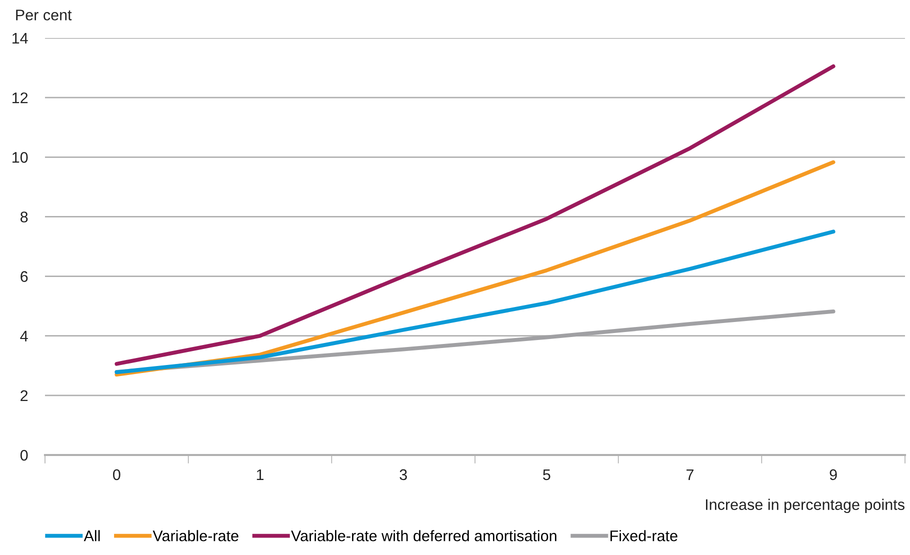 The image size is (910, 555). I want to click on y-tick-label: 6, so click(24, 276).